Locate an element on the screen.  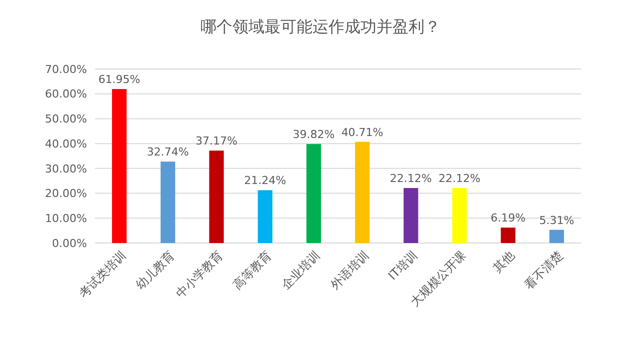
y-tick-label: 70.00% is located at coordinates (66, 69).